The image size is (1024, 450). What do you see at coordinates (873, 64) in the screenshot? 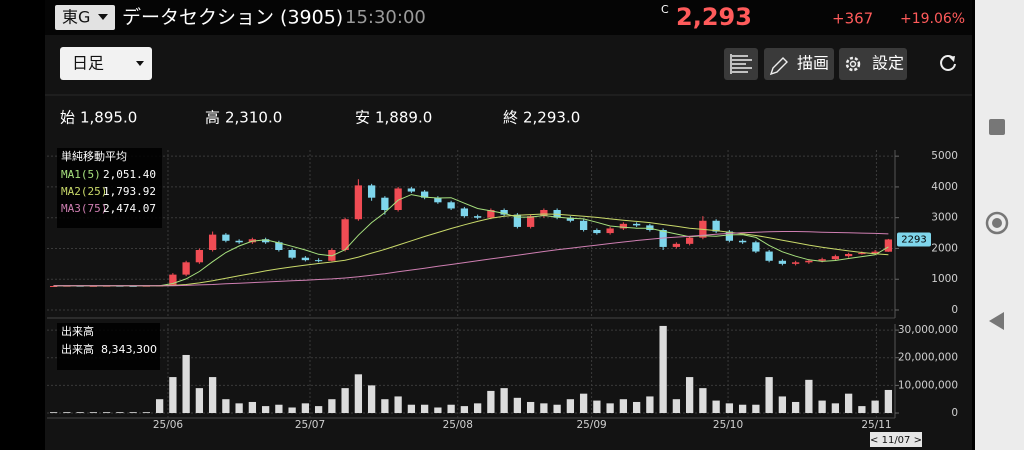
I see `settings-button` at bounding box center [873, 64].